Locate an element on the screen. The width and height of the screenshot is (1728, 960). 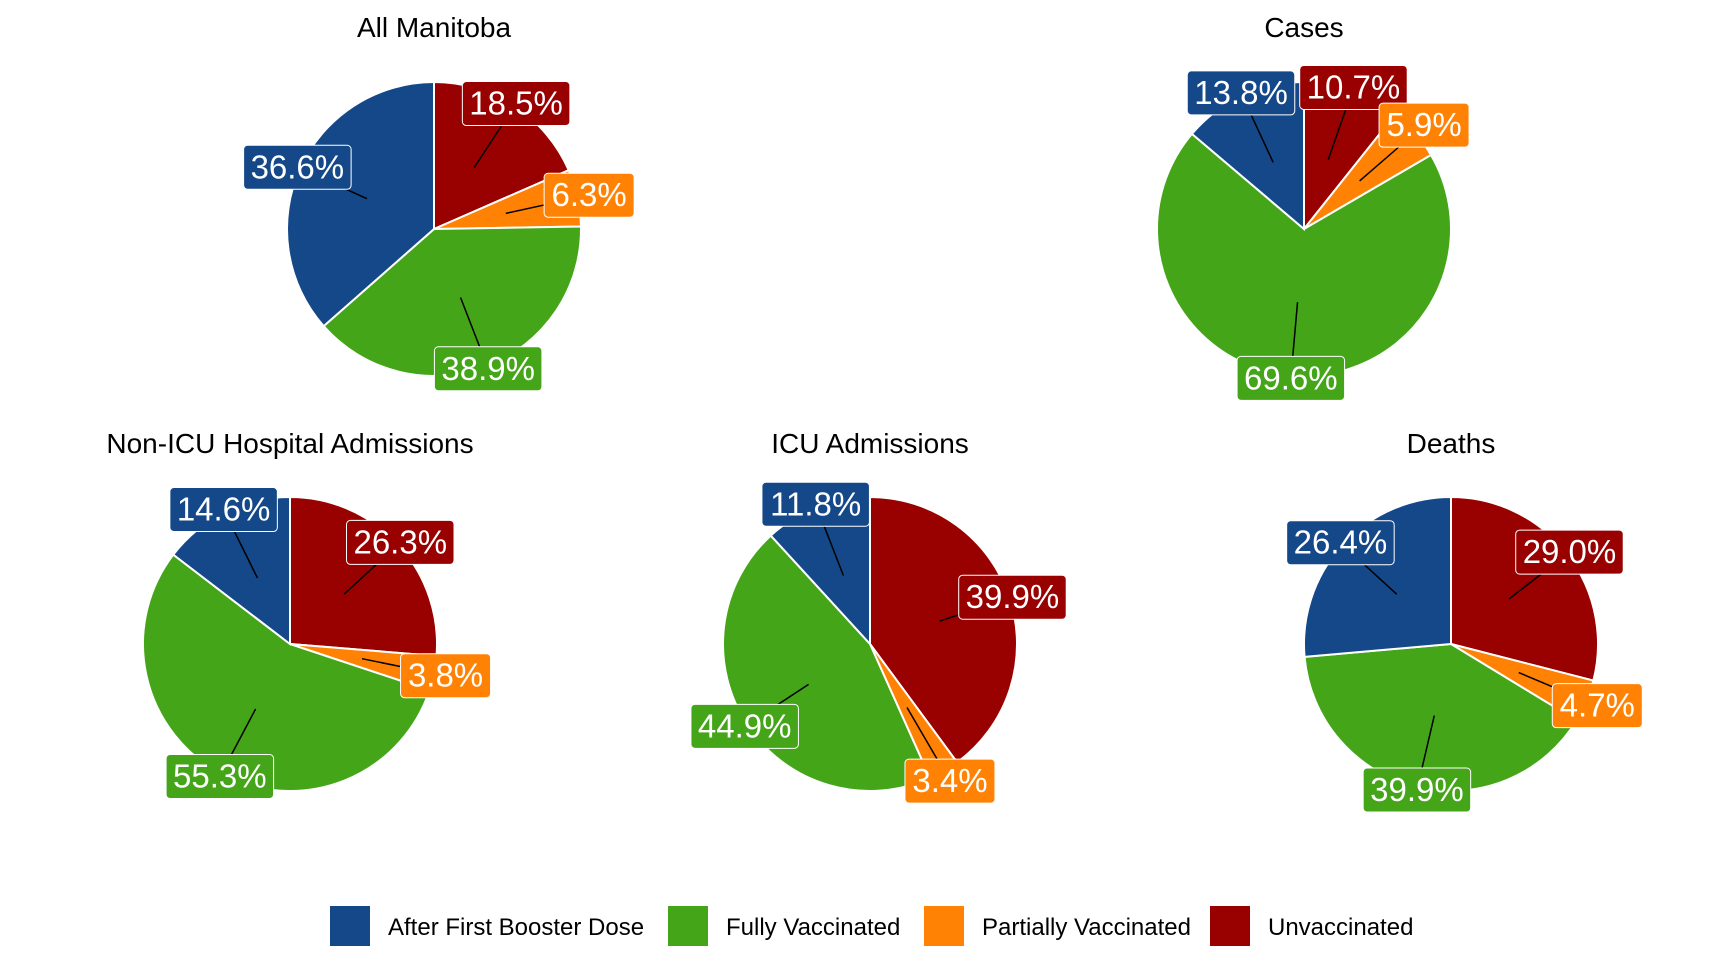
data-label-text: 26.4% is located at coordinates (1341, 542).